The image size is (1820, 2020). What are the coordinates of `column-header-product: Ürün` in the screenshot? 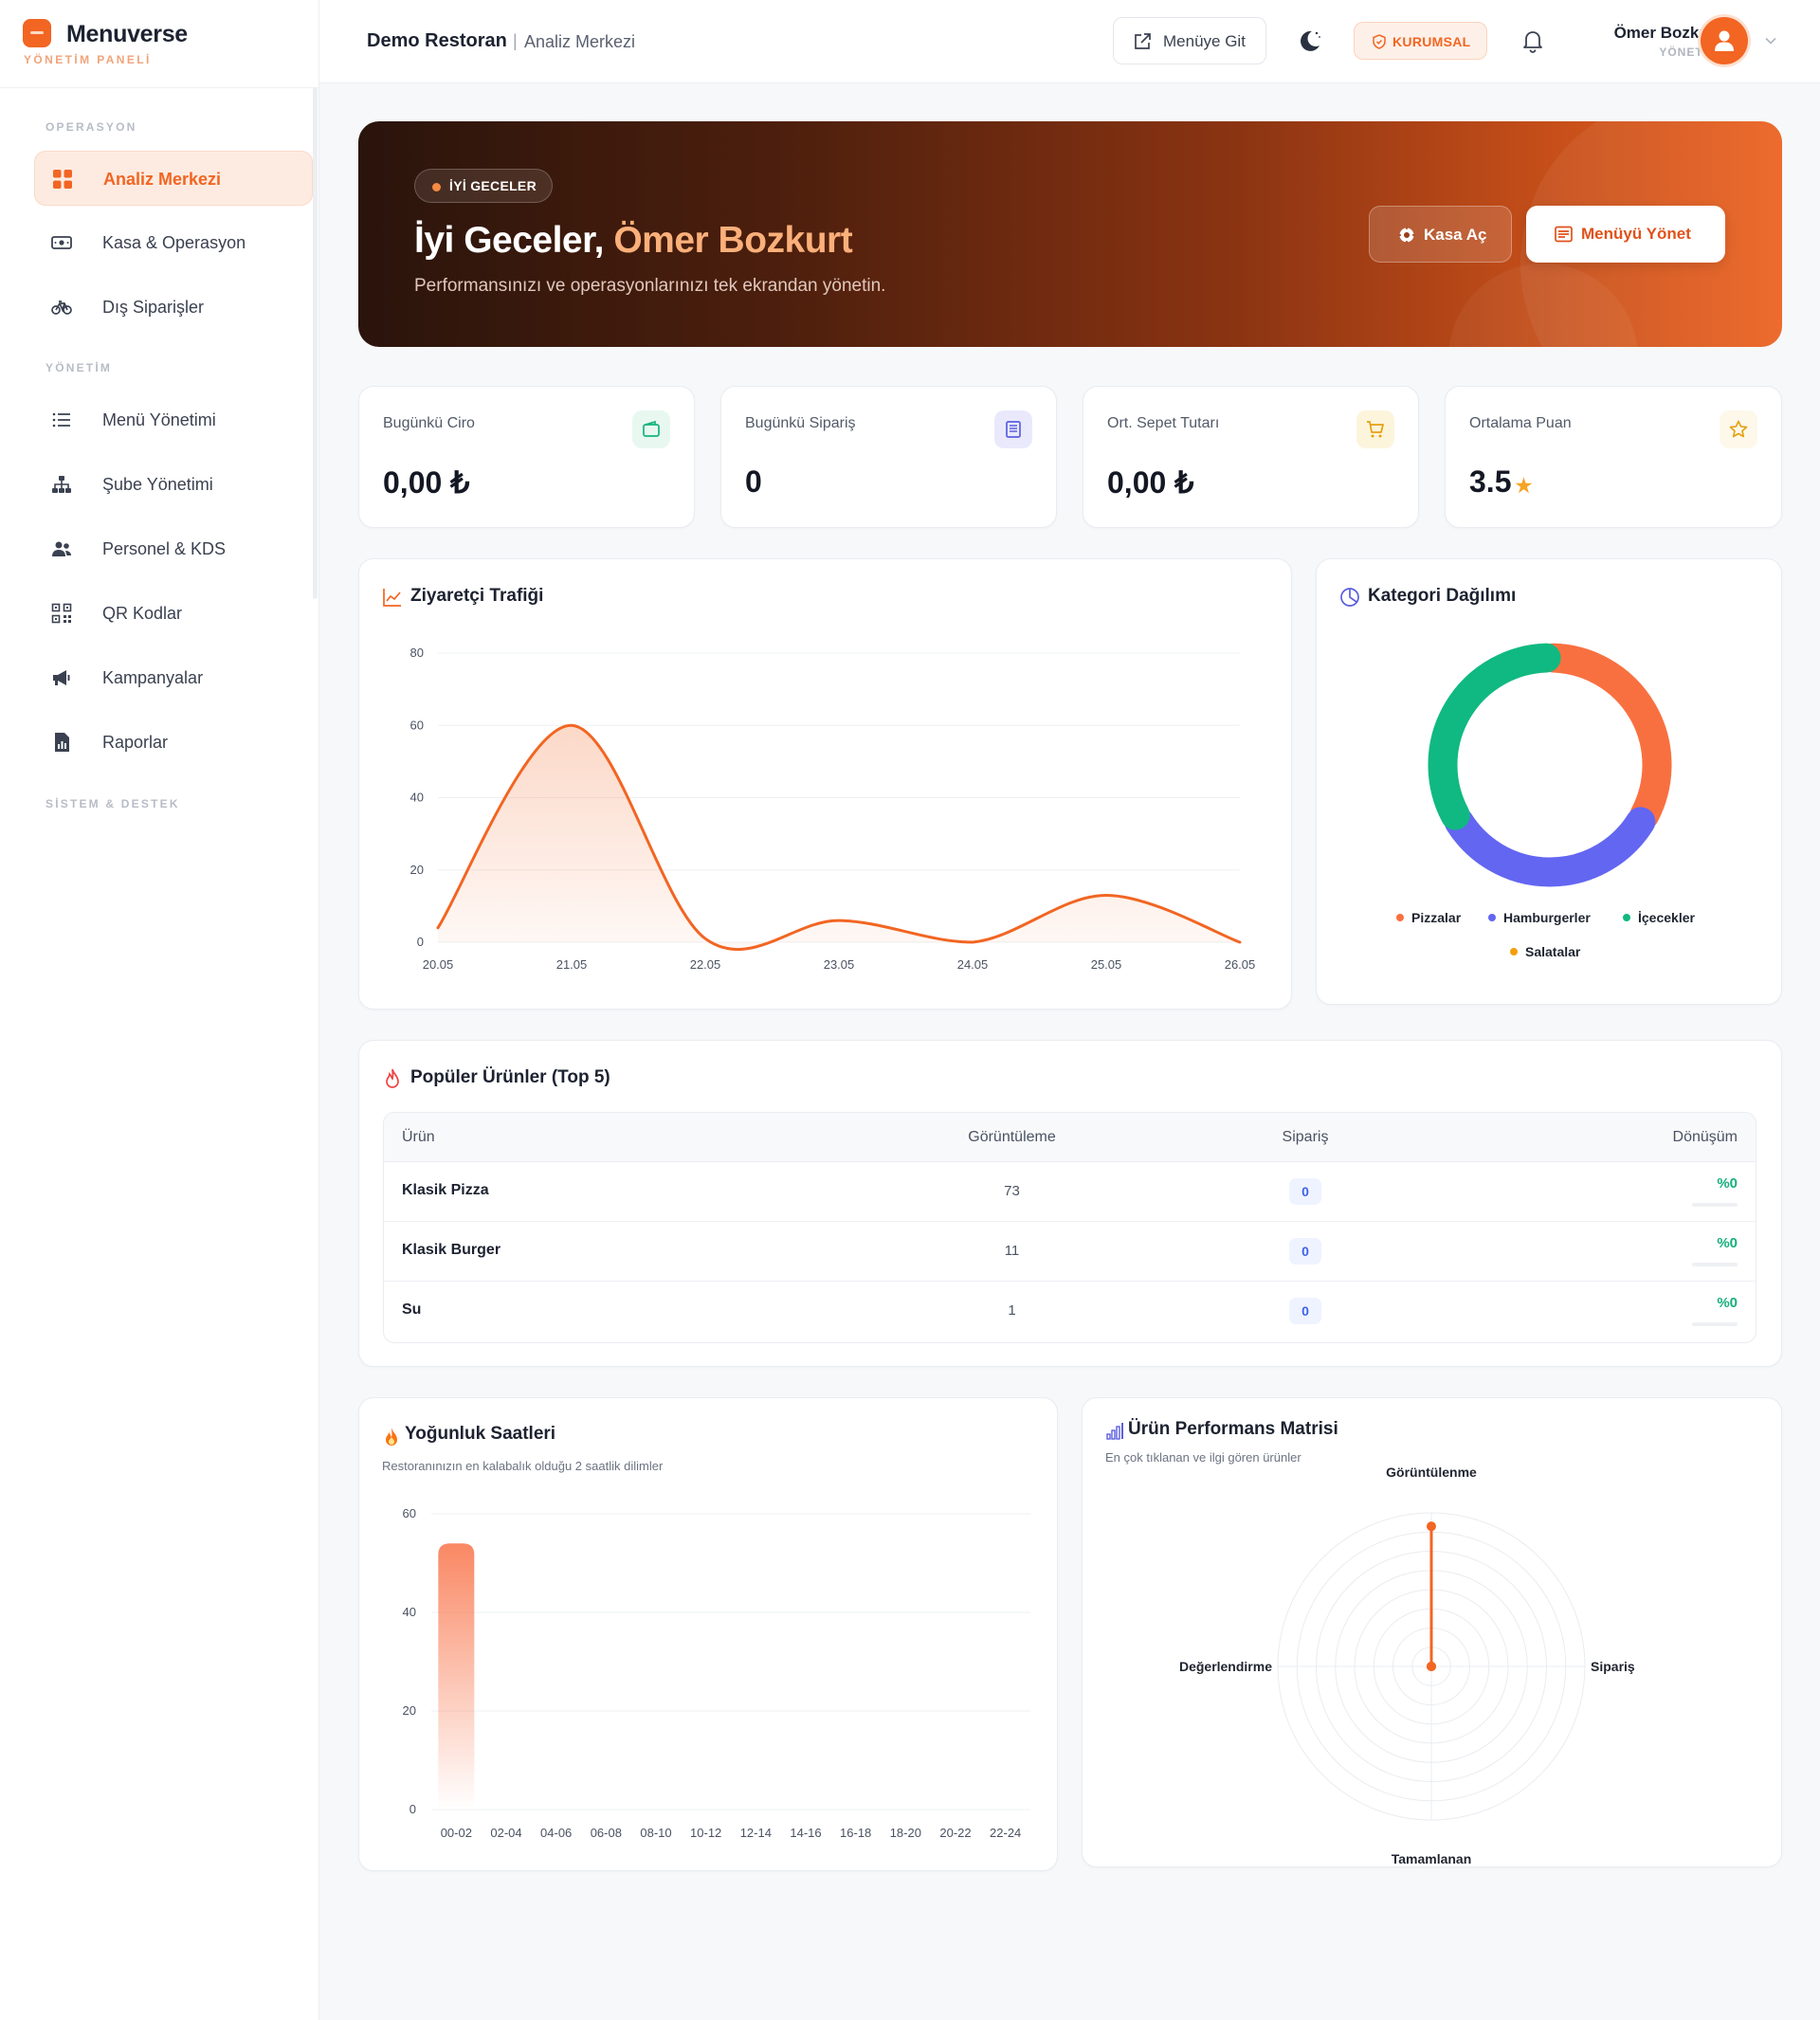 It's located at (418, 1137).